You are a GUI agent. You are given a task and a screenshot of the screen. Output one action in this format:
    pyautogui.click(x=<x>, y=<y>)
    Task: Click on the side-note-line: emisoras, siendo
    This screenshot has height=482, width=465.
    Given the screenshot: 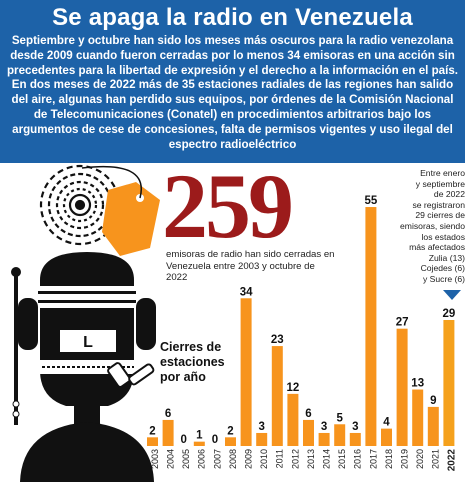 What is the action you would take?
    pyautogui.click(x=432, y=225)
    